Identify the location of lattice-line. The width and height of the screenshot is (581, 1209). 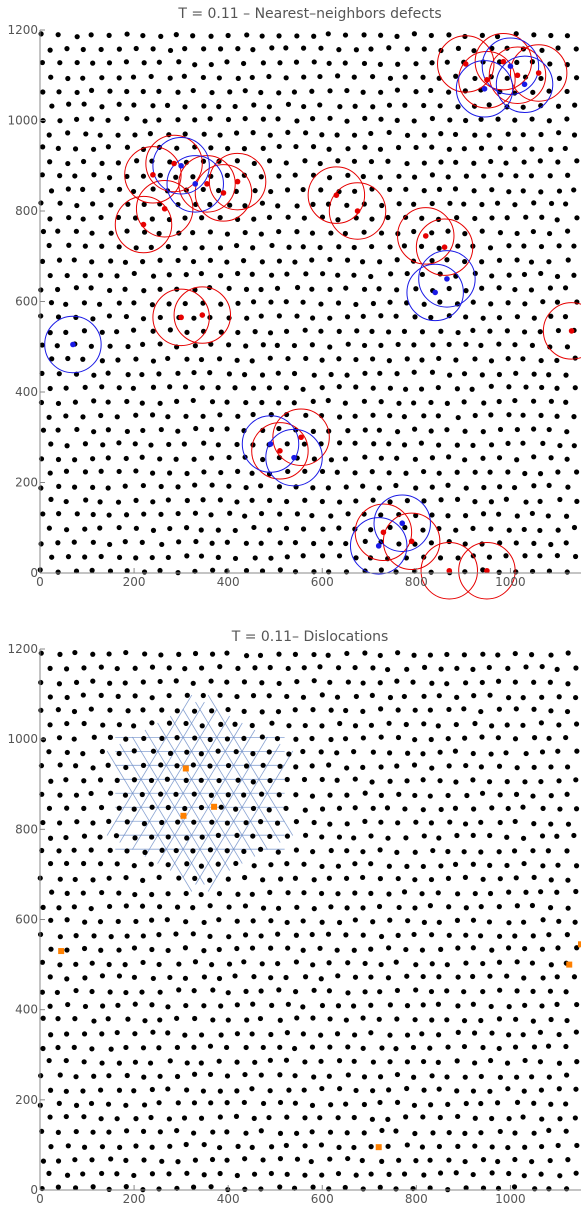
(175, 807).